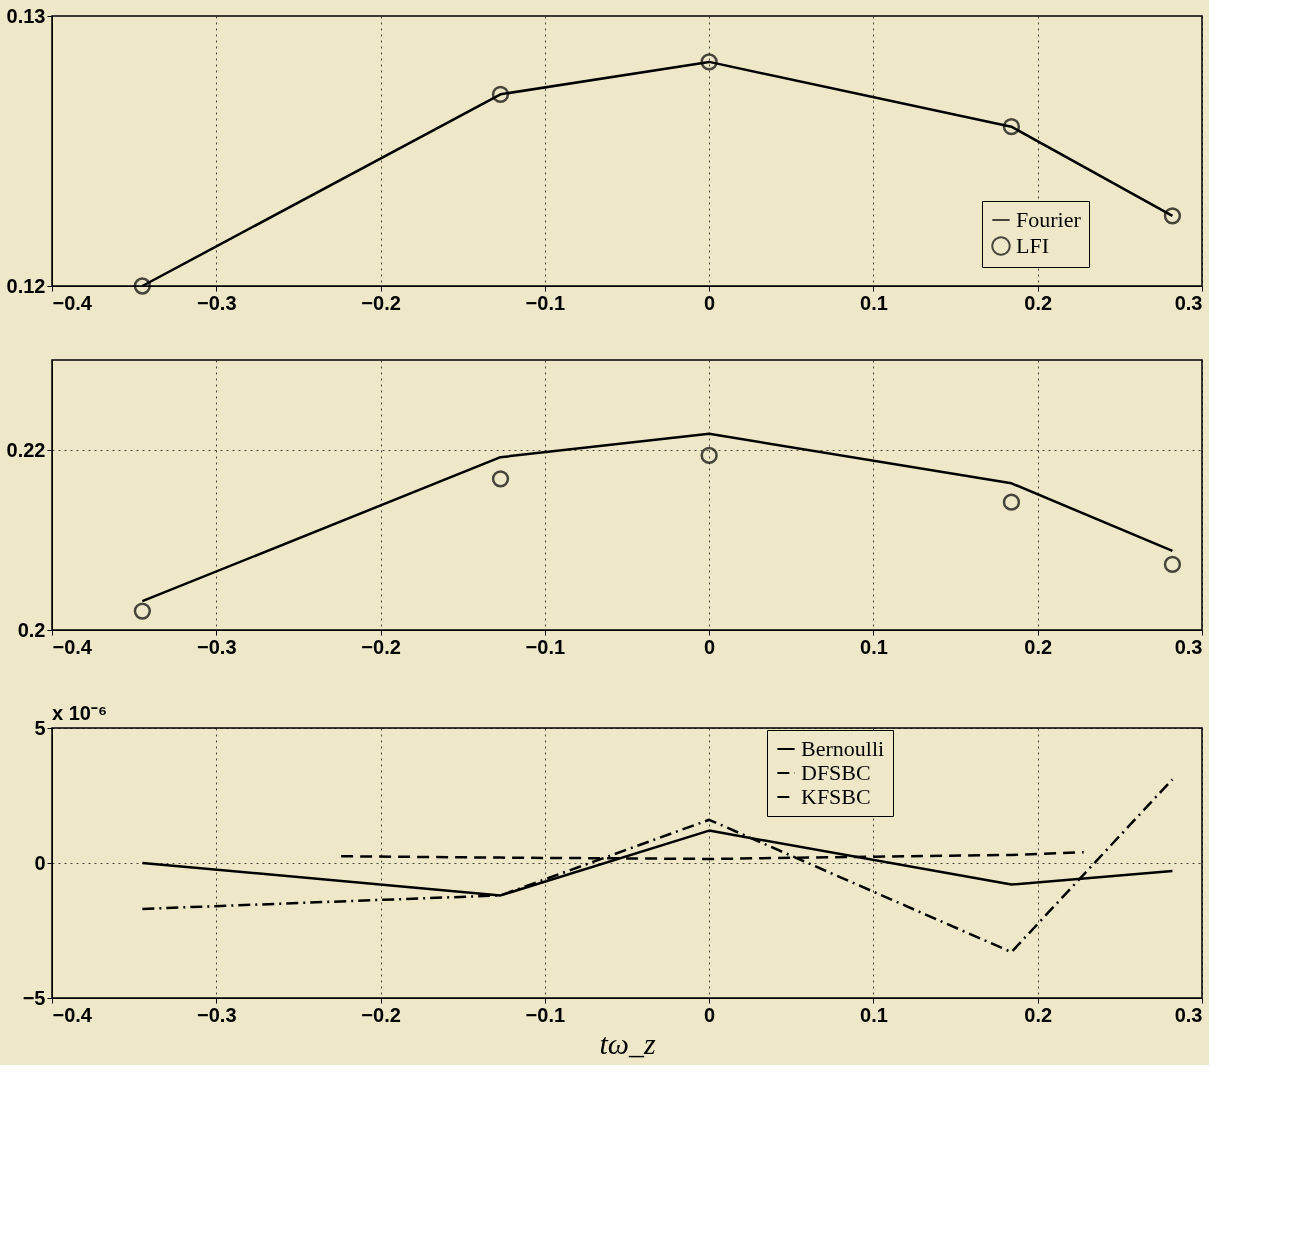 This screenshot has height=1250, width=1300. What do you see at coordinates (843, 748) in the screenshot?
I see `legend-label: Bernoulli` at bounding box center [843, 748].